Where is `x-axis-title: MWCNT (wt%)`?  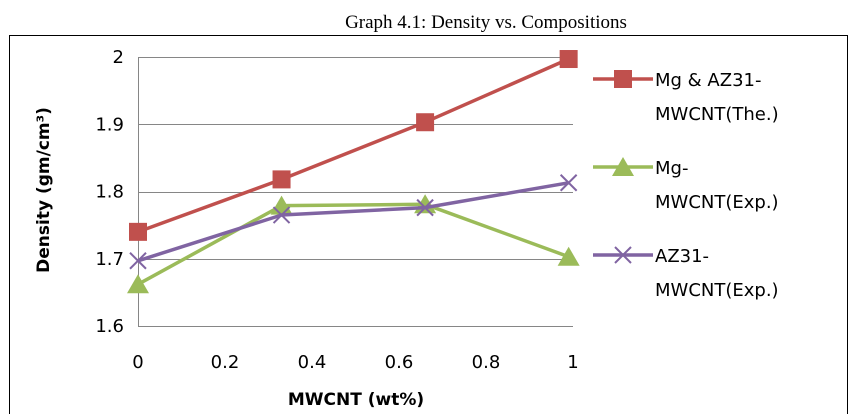
x-axis-title: MWCNT (wt%) is located at coordinates (356, 400).